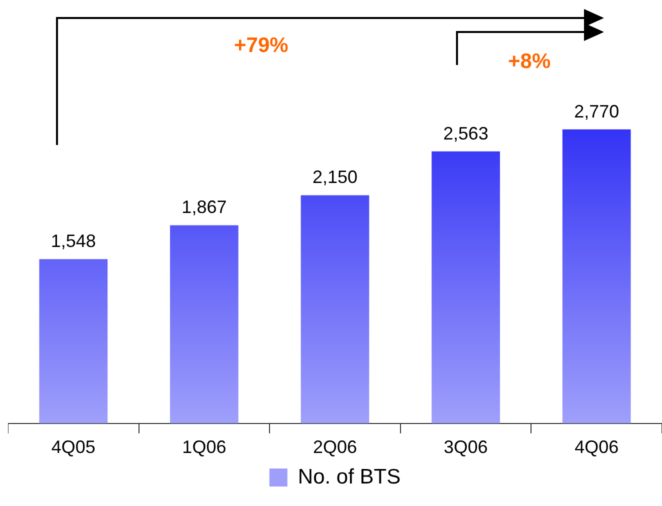  Describe the element at coordinates (596, 447) in the screenshot. I see `x-tick-label: 4Q06` at that location.